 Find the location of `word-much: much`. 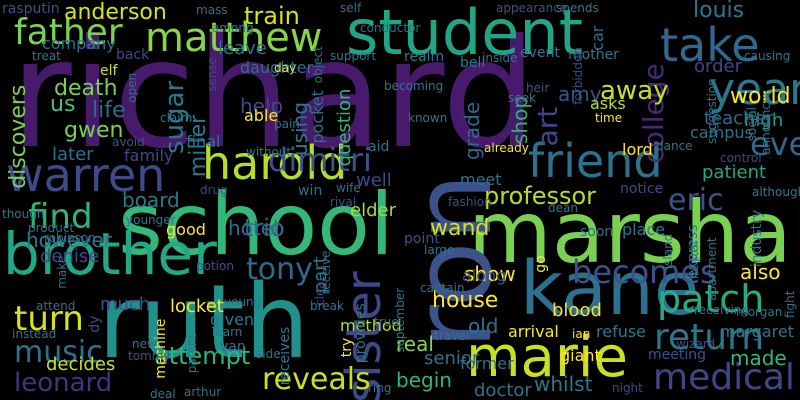

word-much: much is located at coordinates (125, 304).